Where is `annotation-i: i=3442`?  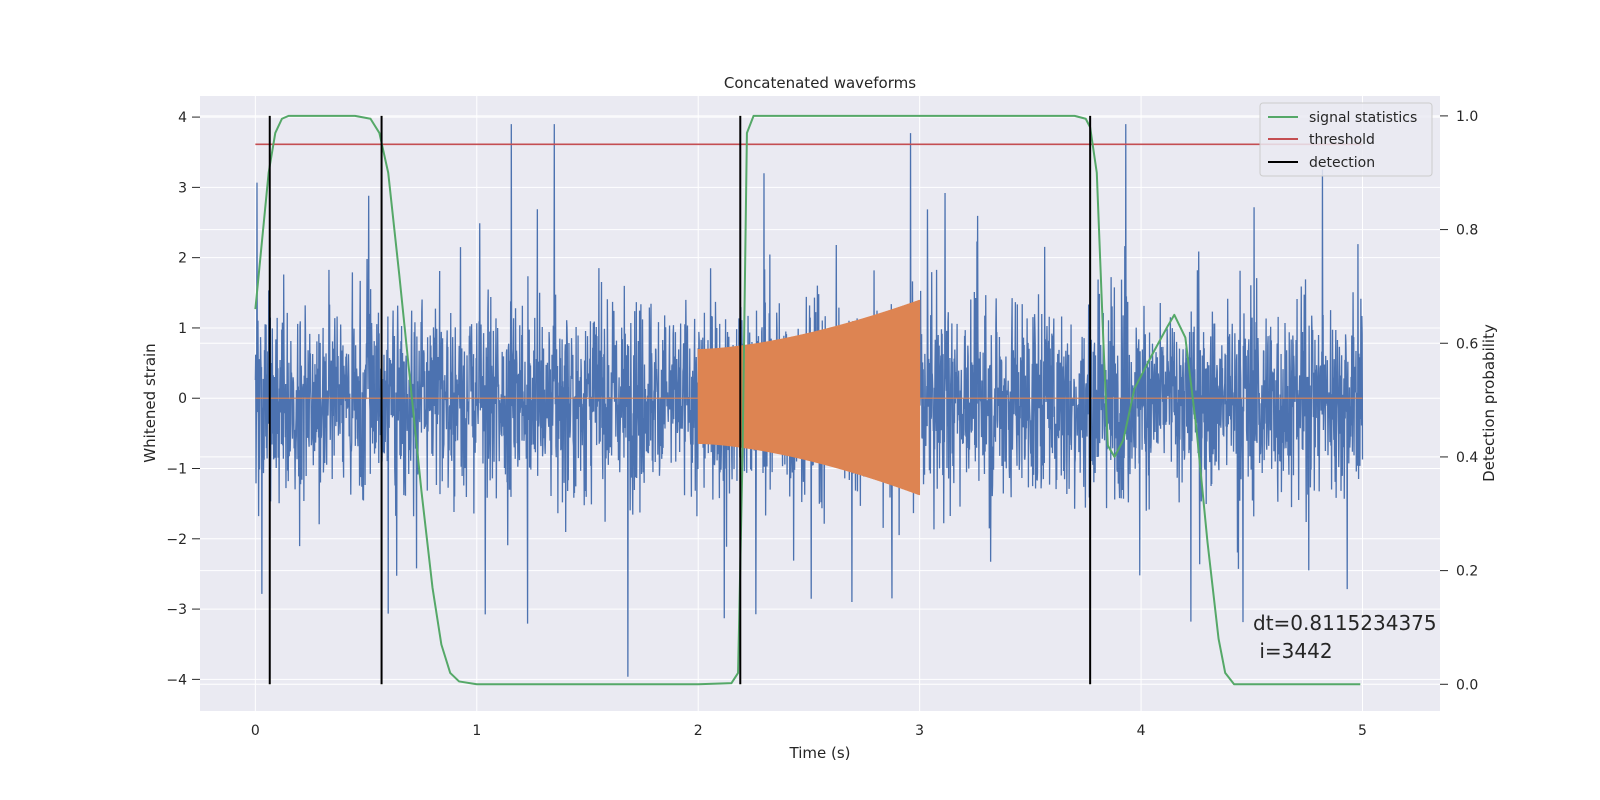 annotation-i: i=3442 is located at coordinates (1293, 651).